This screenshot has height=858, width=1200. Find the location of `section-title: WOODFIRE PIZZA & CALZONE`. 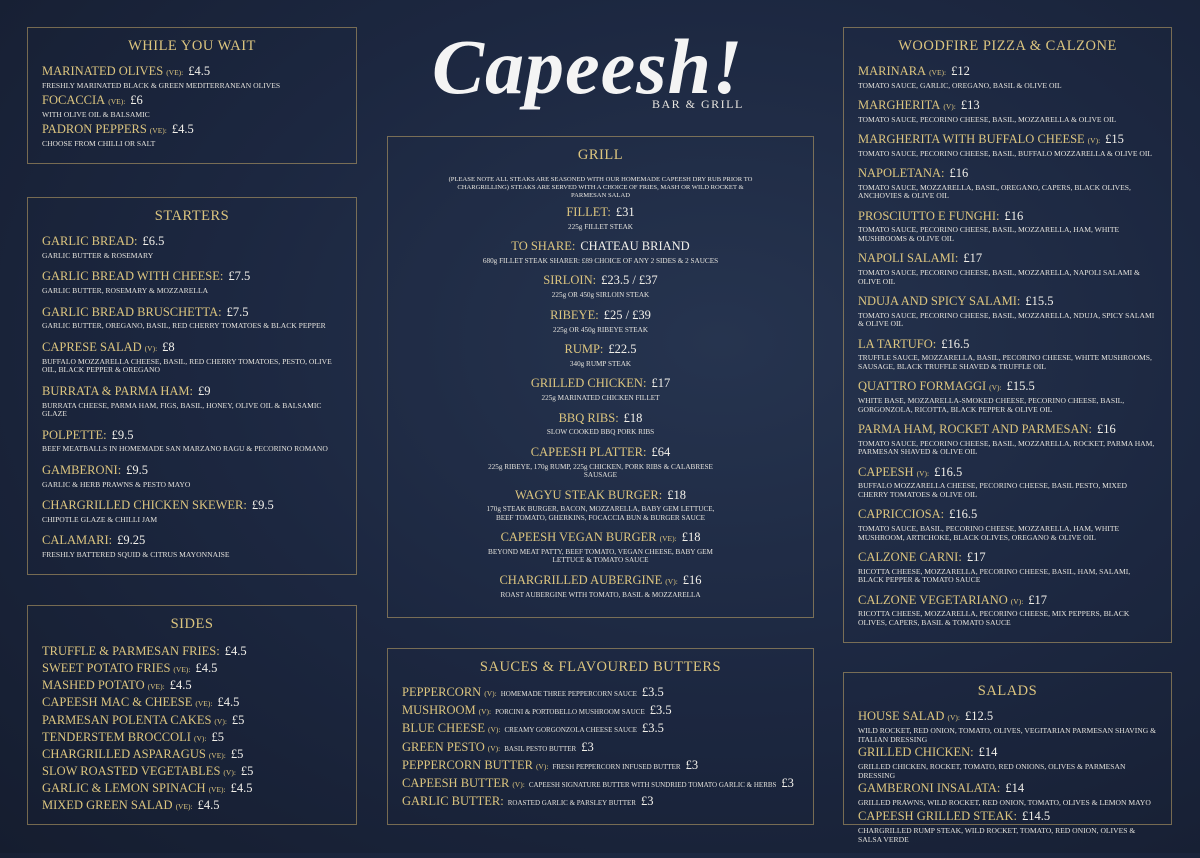

section-title: WOODFIRE PIZZA & CALZONE is located at coordinates (1007, 46).